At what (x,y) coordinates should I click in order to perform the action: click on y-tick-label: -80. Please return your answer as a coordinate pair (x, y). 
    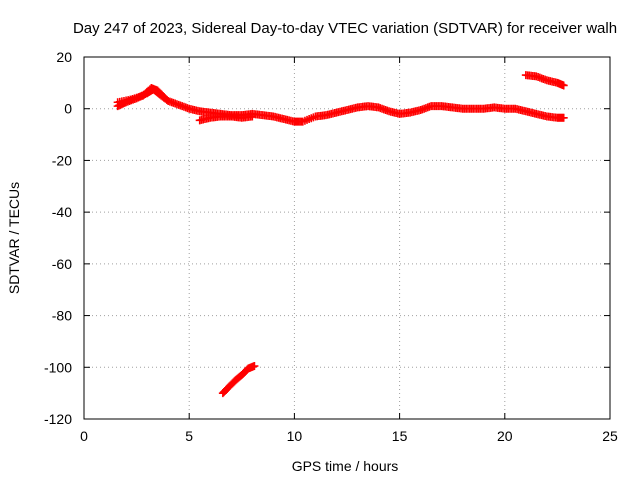
    Looking at the image, I should click on (62, 316).